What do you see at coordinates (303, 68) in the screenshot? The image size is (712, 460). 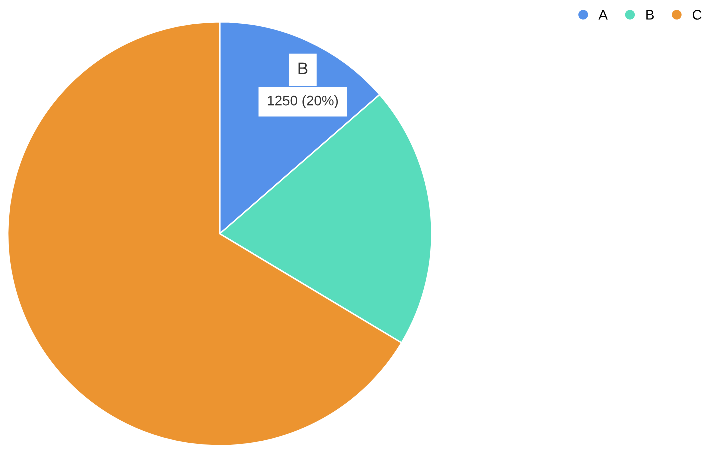 I see `text: B` at bounding box center [303, 68].